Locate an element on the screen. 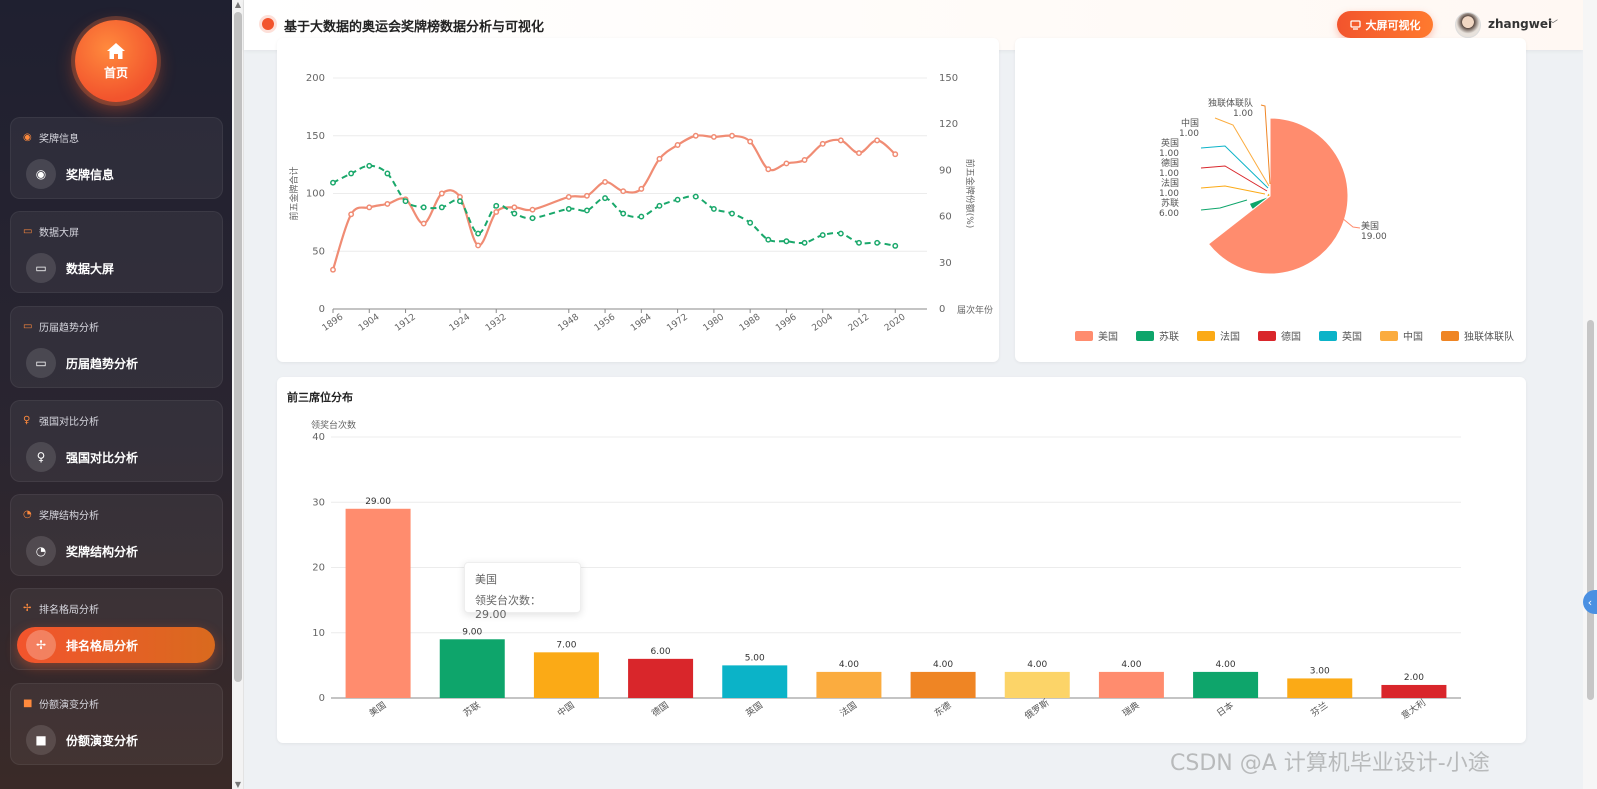 The image size is (1597, 789). y-right-tick-label: 0 is located at coordinates (942, 309).